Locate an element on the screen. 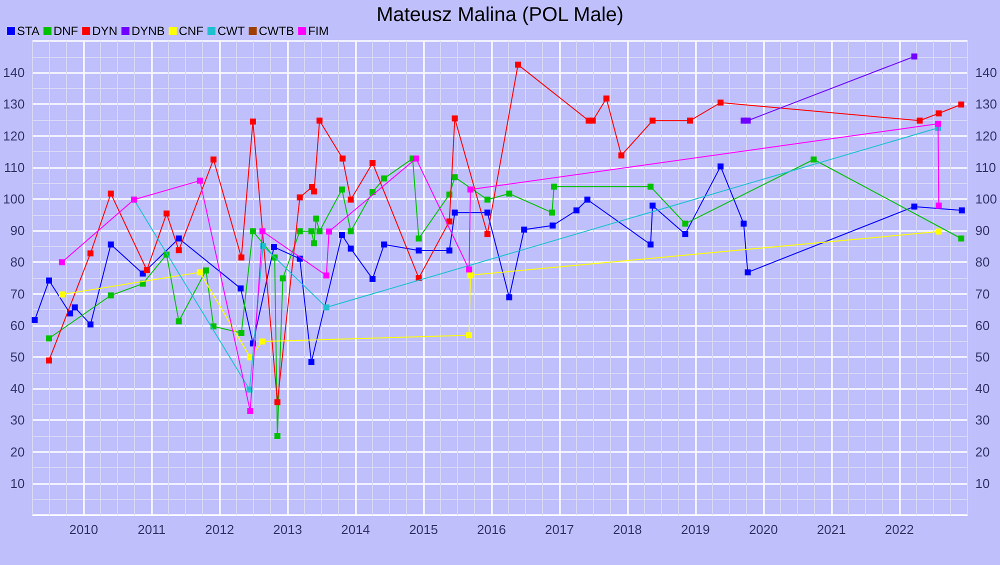  y-tick-label: 30 is located at coordinates (17, 420).